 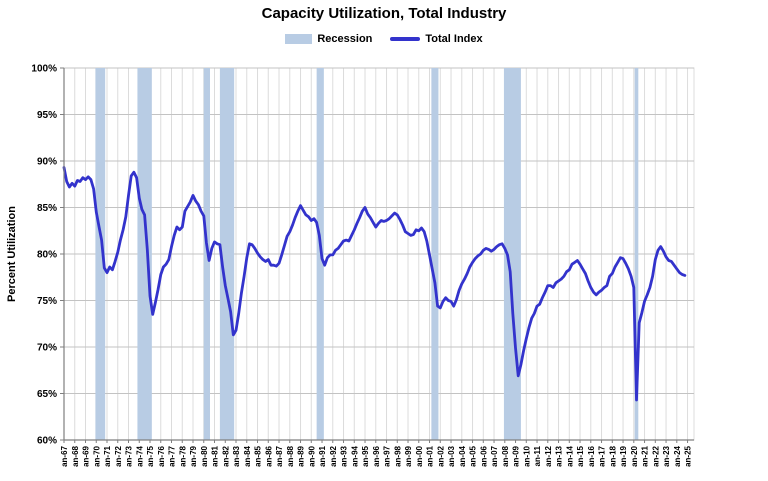 What do you see at coordinates (473, 455) in the screenshot?
I see `x-tick-label: an-05` at bounding box center [473, 455].